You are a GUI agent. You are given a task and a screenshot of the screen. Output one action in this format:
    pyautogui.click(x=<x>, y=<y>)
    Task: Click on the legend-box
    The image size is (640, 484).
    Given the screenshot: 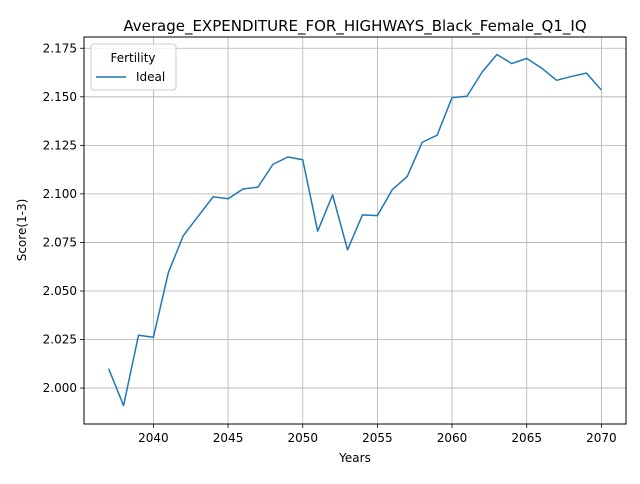 What is the action you would take?
    pyautogui.click(x=133, y=67)
    